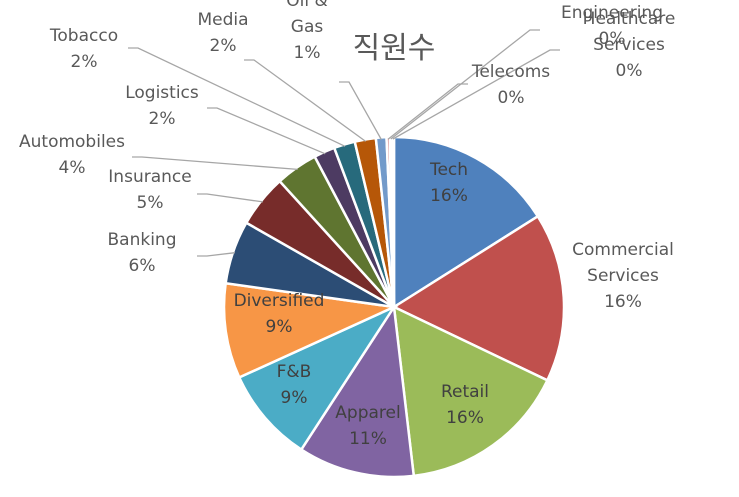 The height and width of the screenshot is (497, 739). What do you see at coordinates (629, 19) in the screenshot?
I see `category-label-healthcare-services: Healthcare` at bounding box center [629, 19].